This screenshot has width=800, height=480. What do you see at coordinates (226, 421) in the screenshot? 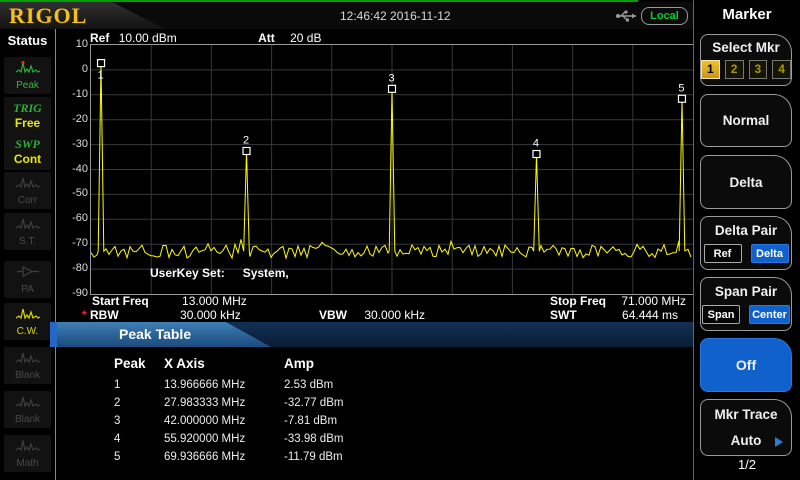
I see `peak-table-row-3: 3 42.000000 MHz -7.81 dBm` at bounding box center [226, 421].